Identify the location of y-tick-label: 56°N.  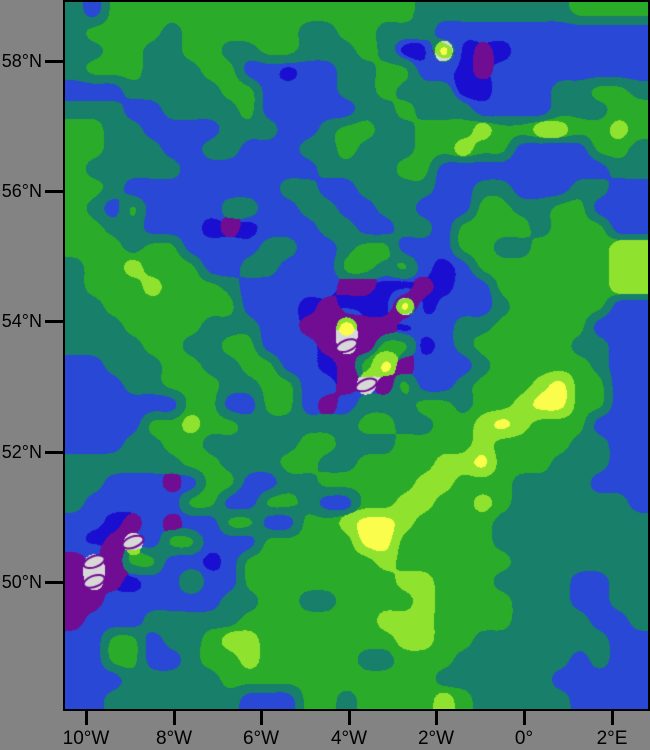
(21, 191).